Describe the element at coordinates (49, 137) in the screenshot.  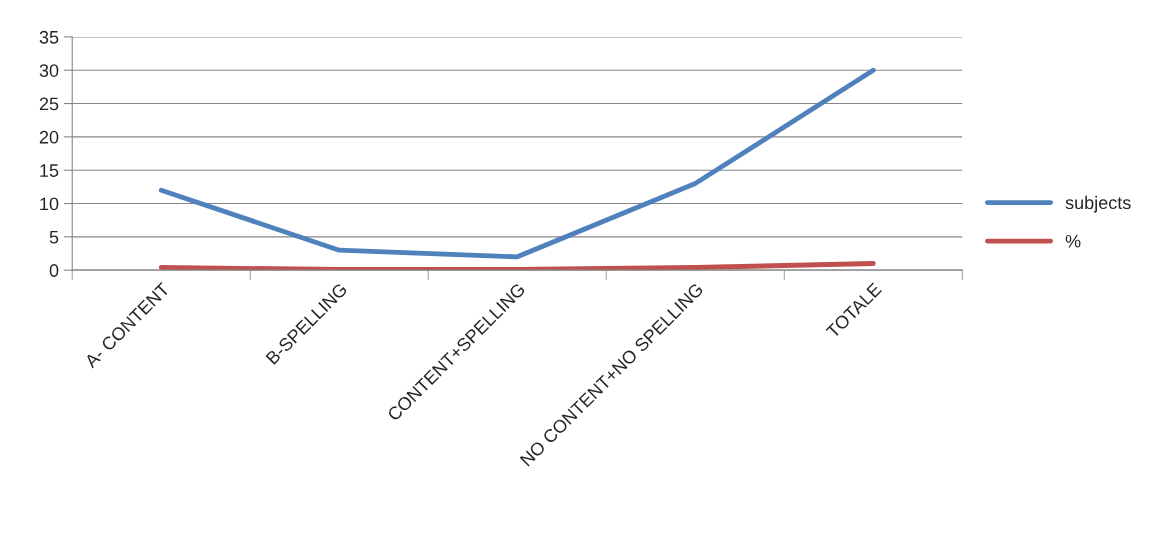
I see `y-tick-label: 20` at that location.